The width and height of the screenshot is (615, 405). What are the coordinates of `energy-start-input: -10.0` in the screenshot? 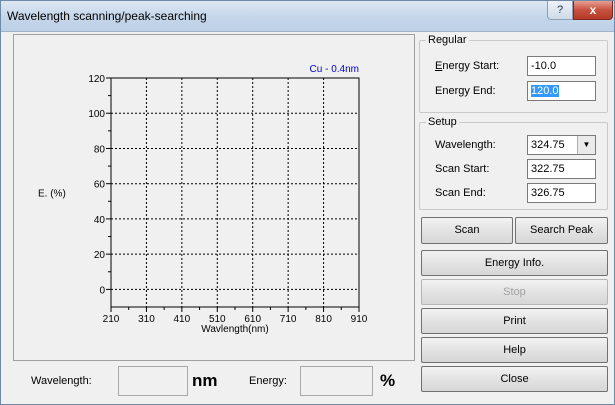 It's located at (561, 66).